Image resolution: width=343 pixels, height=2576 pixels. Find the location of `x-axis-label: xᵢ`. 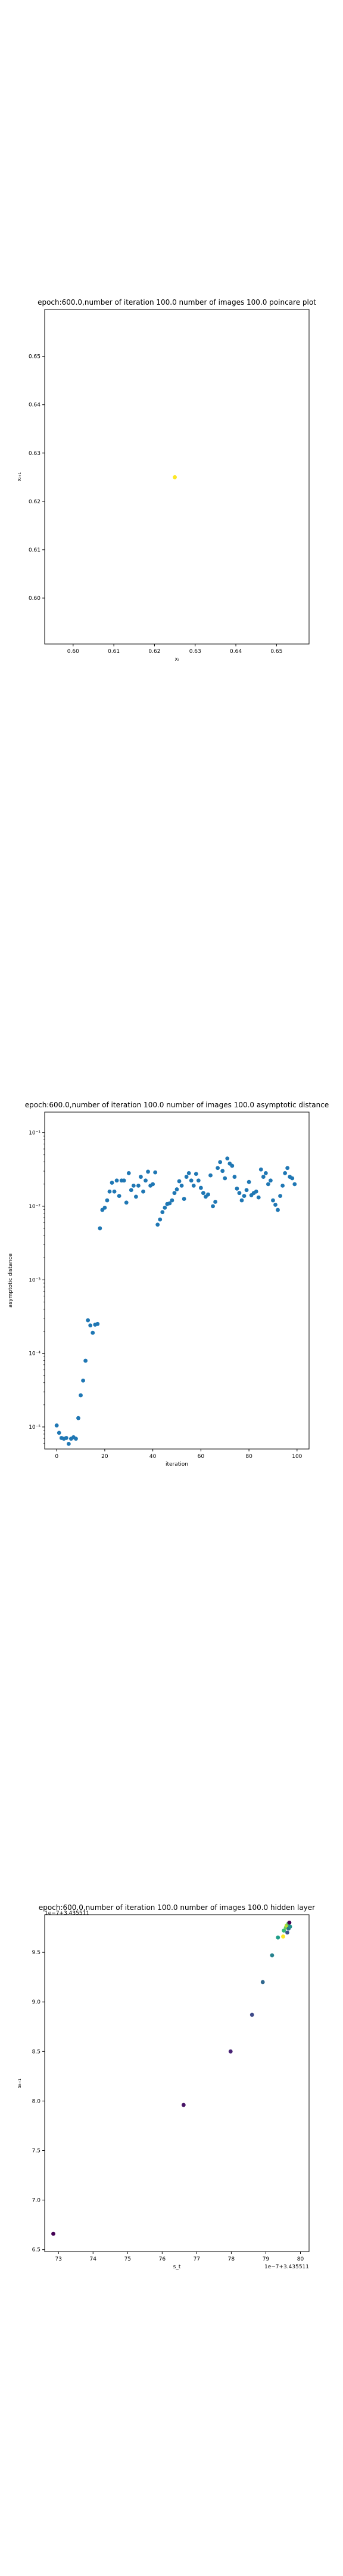

x-axis-label: xᵢ is located at coordinates (177, 659).